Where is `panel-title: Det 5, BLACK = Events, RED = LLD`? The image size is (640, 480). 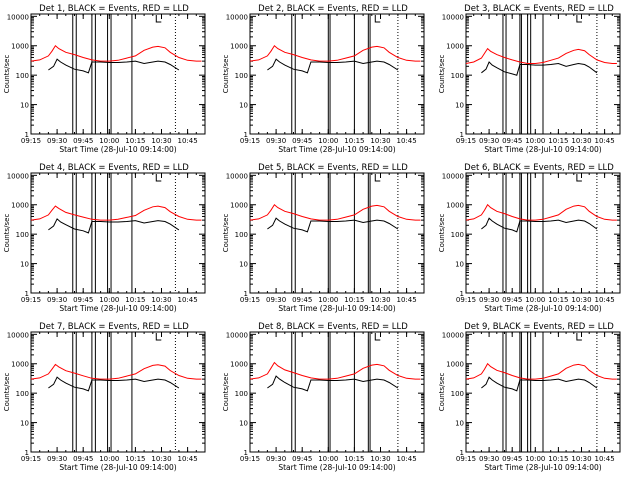 panel-title: Det 5, BLACK = Events, RED = LLD is located at coordinates (333, 168).